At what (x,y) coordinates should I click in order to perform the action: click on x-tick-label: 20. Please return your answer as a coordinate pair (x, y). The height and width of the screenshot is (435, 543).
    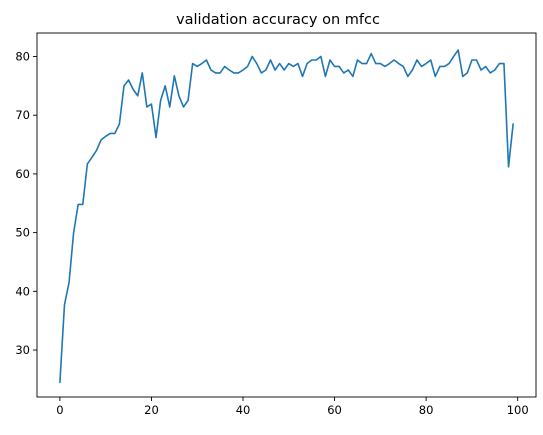
    Looking at the image, I should click on (151, 410).